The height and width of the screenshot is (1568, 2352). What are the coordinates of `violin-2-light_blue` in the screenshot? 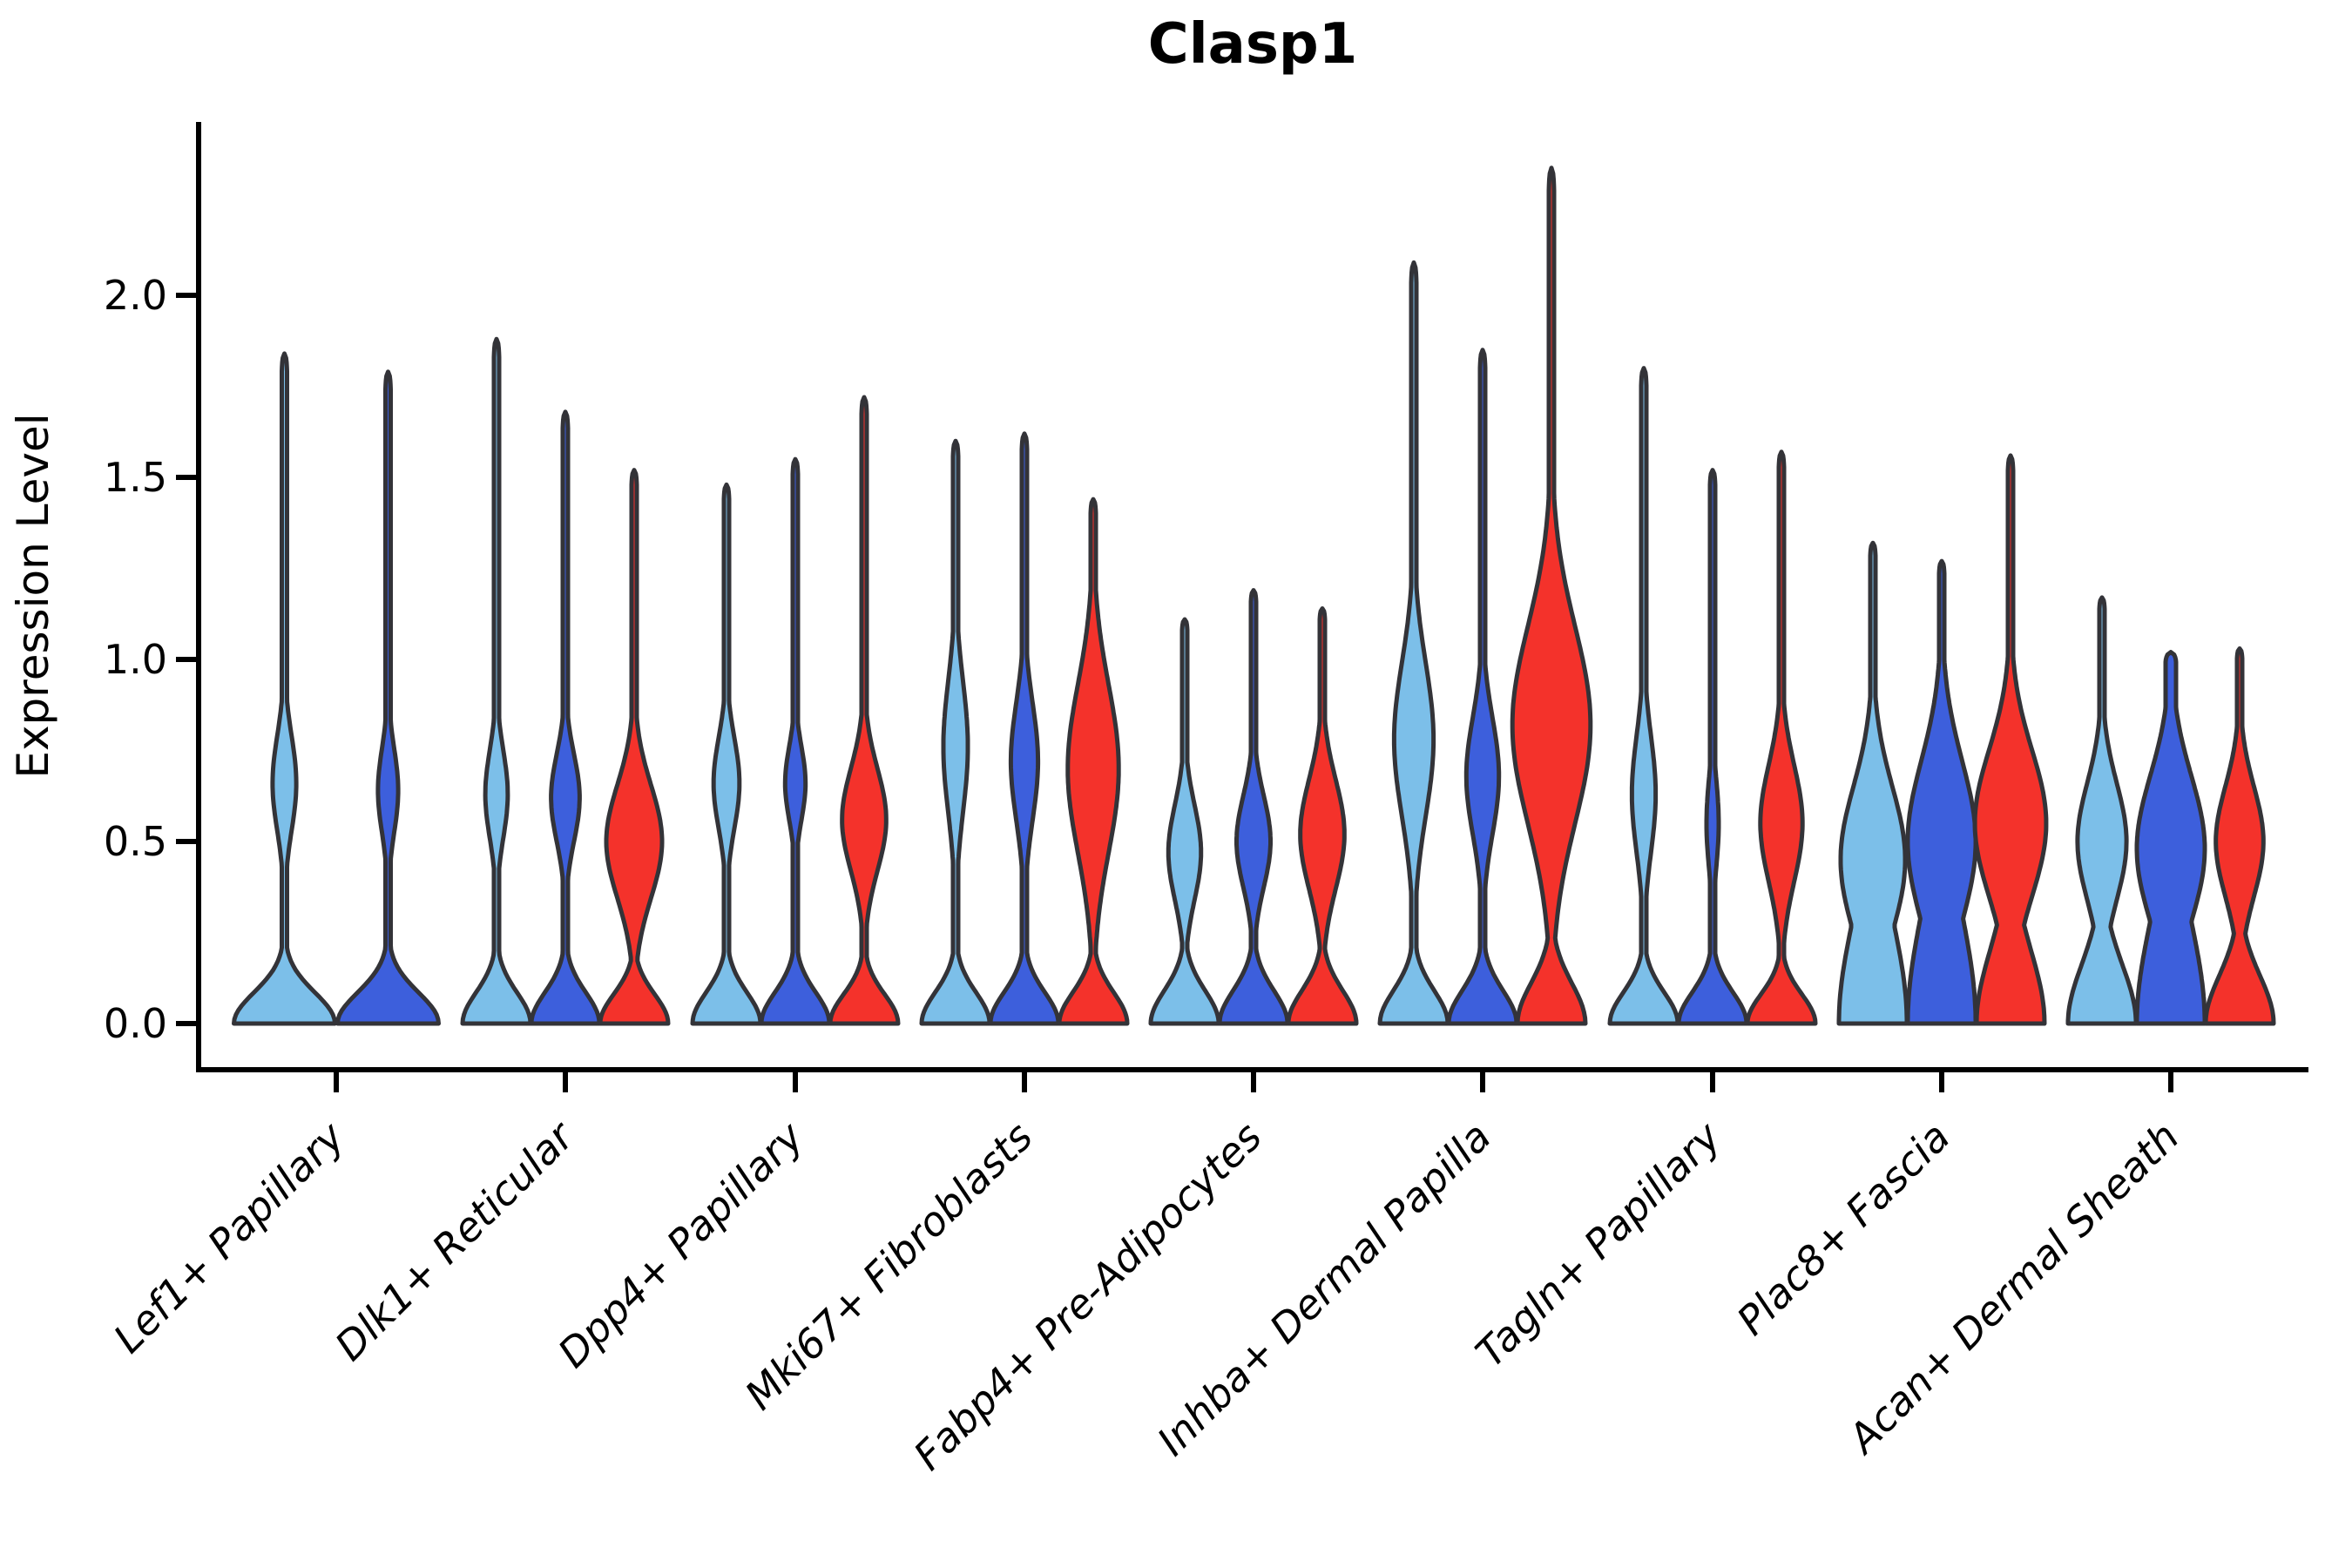 It's located at (726, 754).